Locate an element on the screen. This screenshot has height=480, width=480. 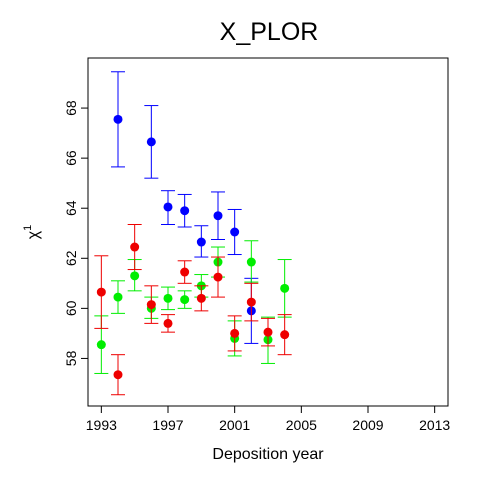
y-tick-label: 66 is located at coordinates (71, 158).